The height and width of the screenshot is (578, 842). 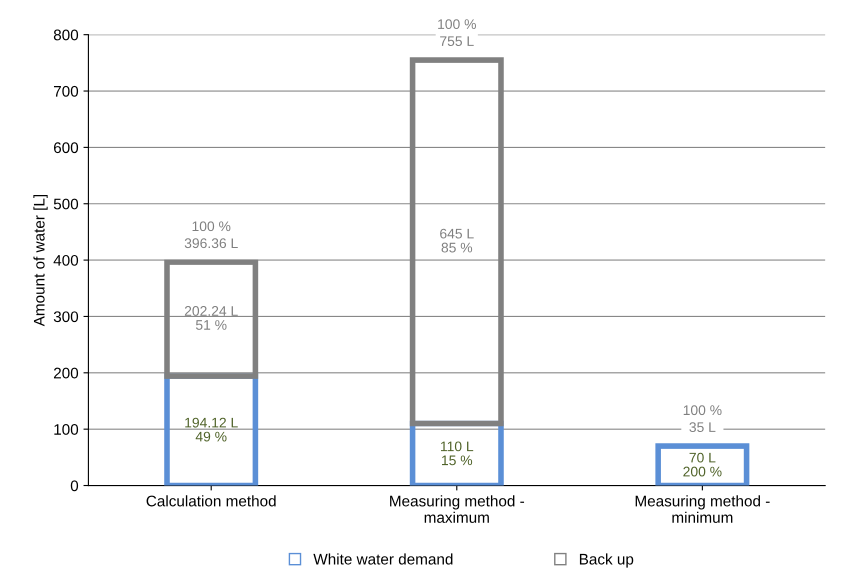 What do you see at coordinates (703, 418) in the screenshot?
I see `total-label: 100 % 35 L` at bounding box center [703, 418].